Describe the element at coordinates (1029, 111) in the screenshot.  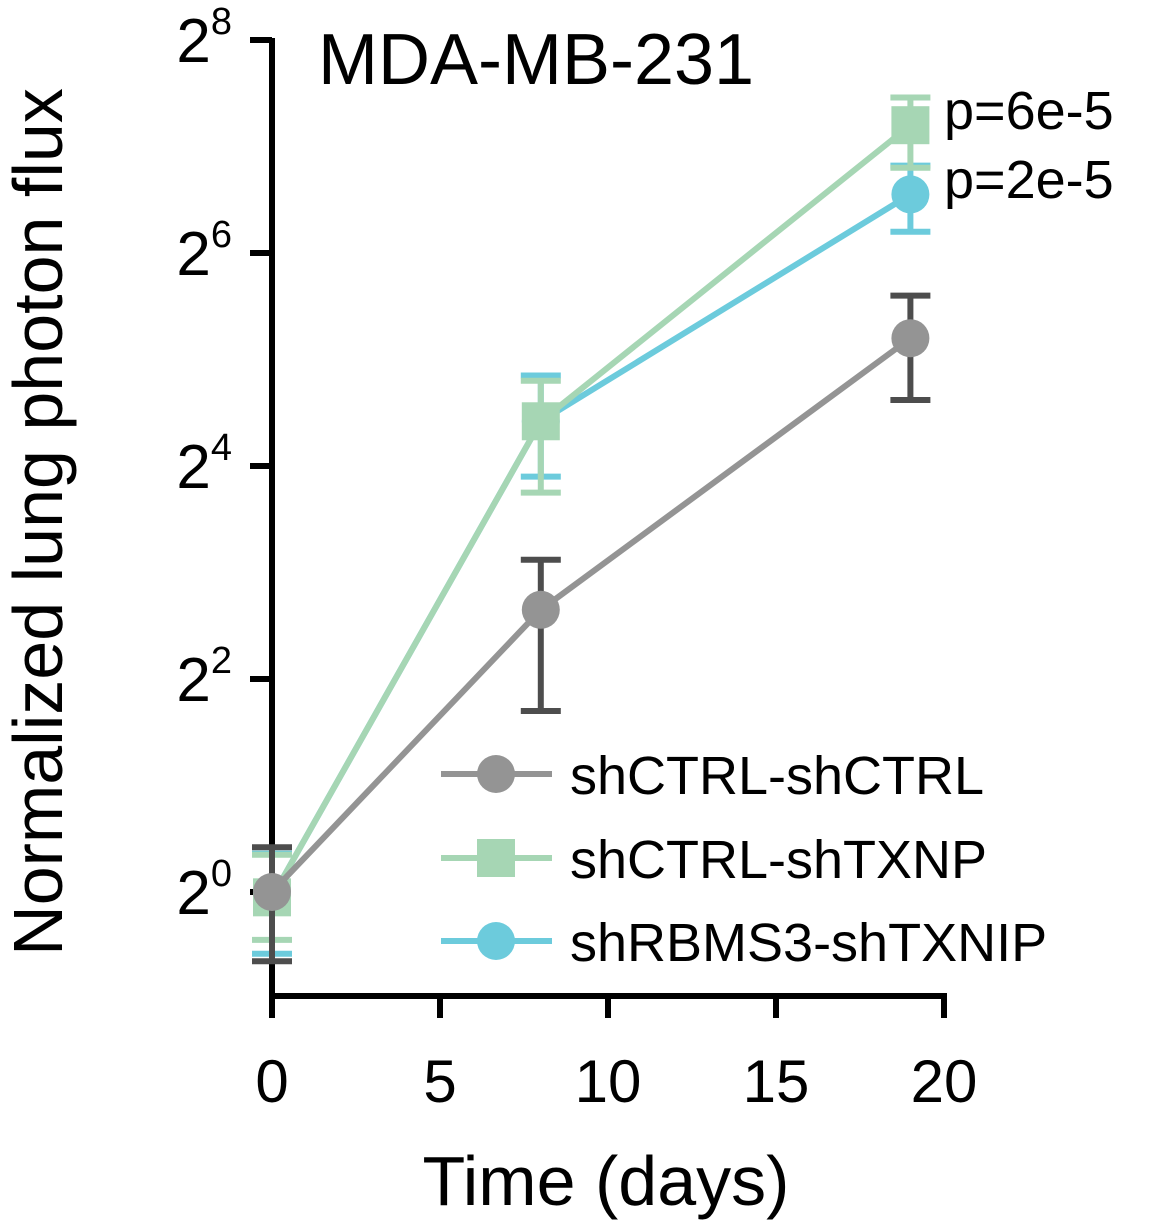
I see `p-value-annotation-1: p=6e-5` at that location.